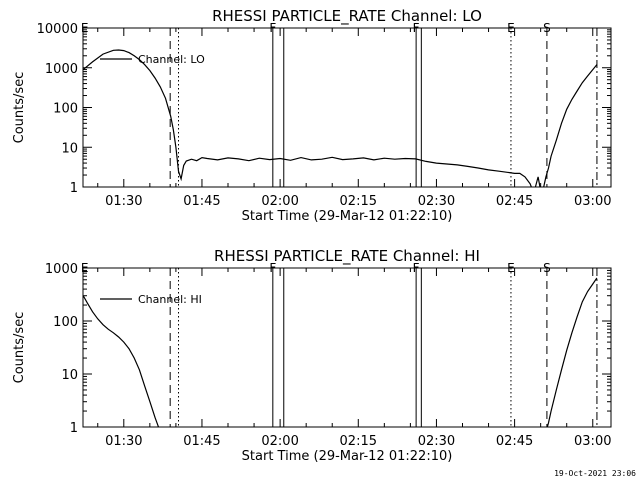 The height and width of the screenshot is (485, 640). What do you see at coordinates (347, 16) in the screenshot?
I see `chart-title: RHESSI PARTICLE_RATE Channel: LO` at bounding box center [347, 16].